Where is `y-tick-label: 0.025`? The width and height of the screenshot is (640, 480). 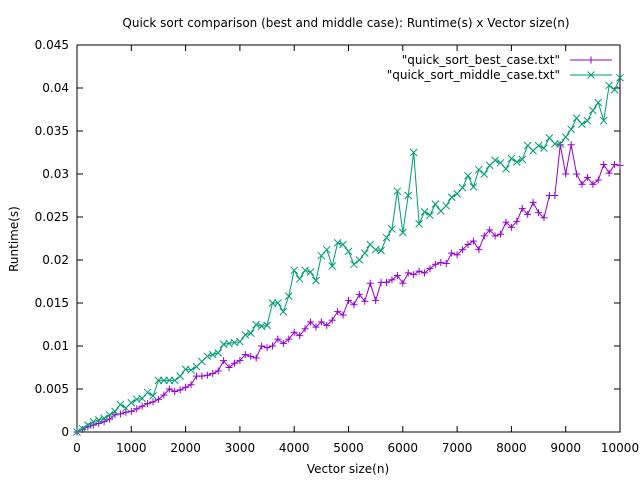
y-tick-label: 0.025 is located at coordinates (52, 217).